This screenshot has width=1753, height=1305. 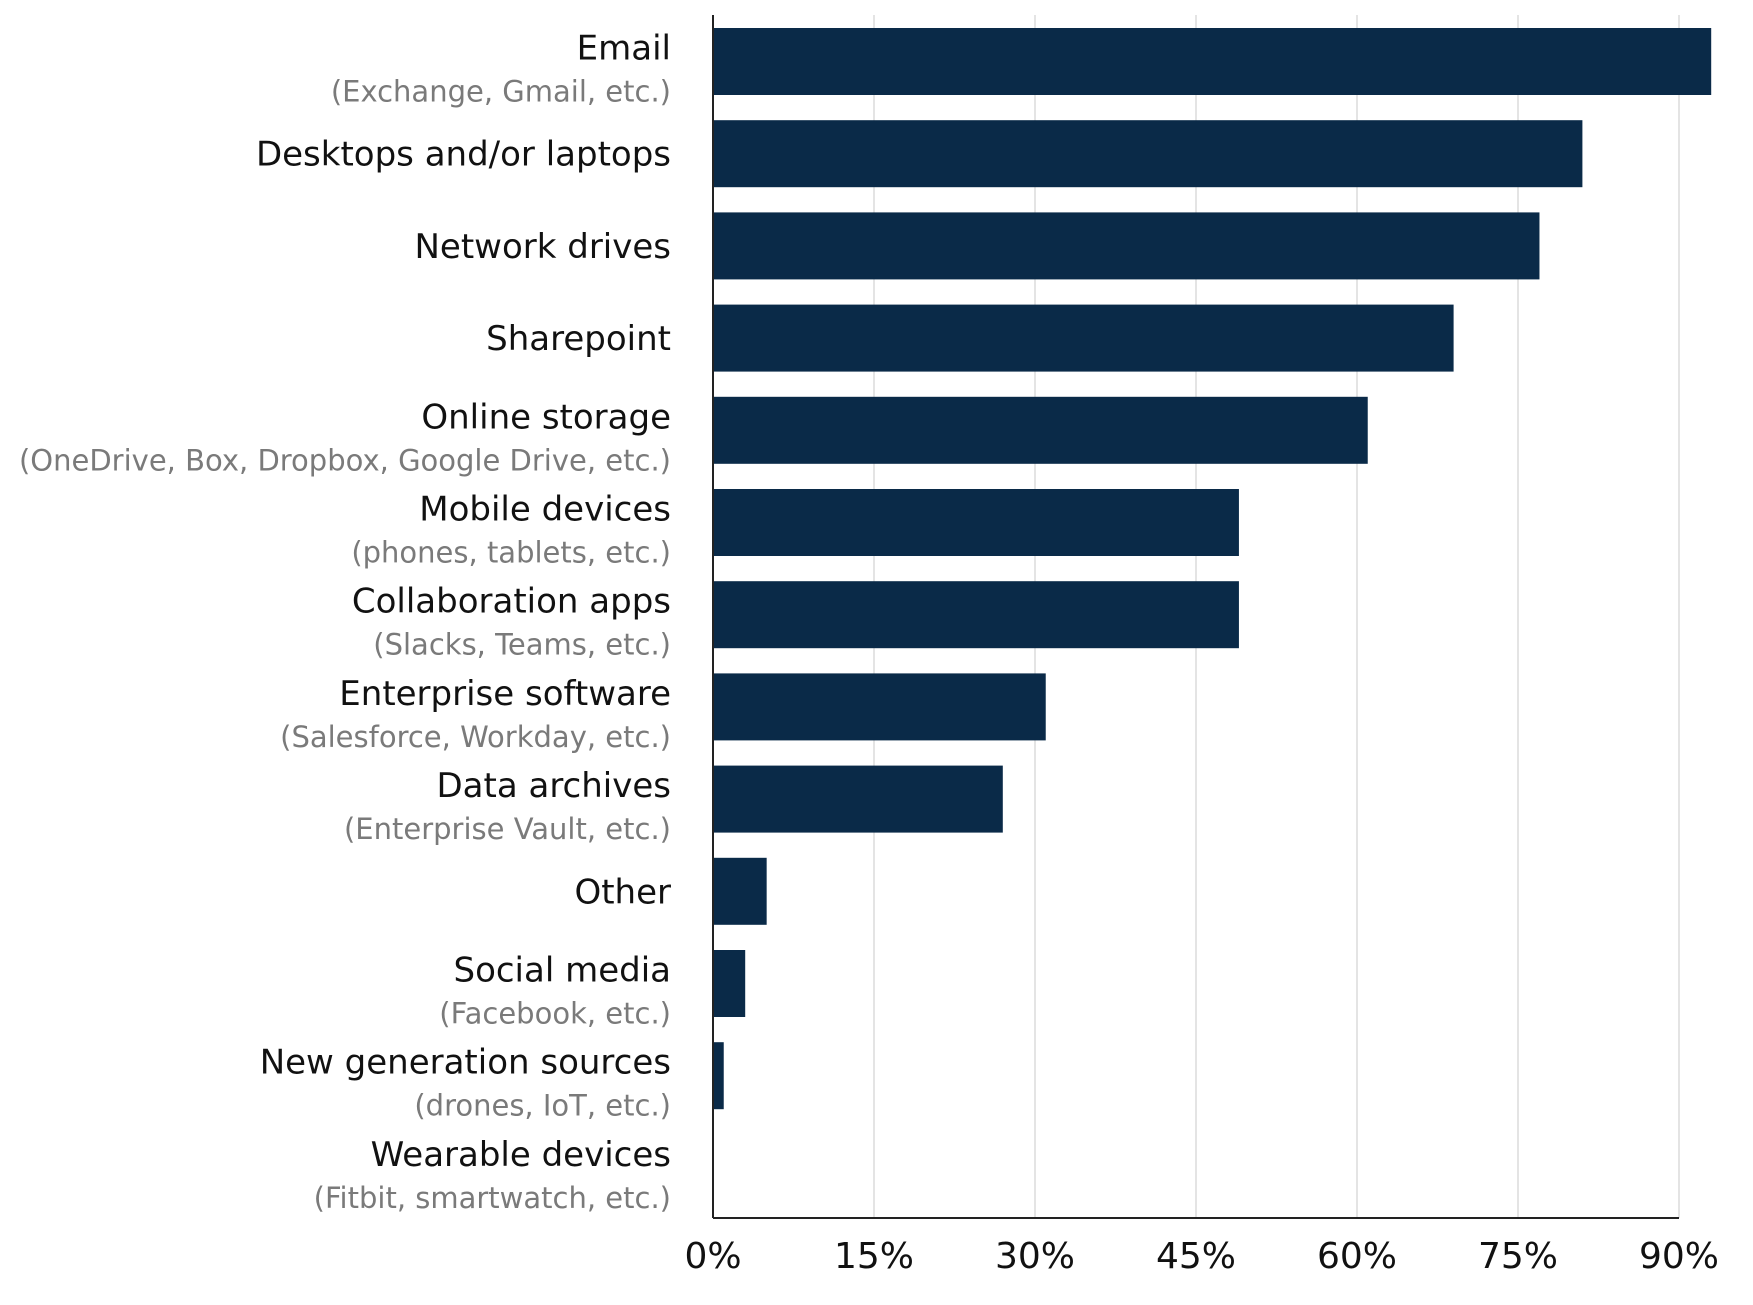 What do you see at coordinates (546, 417) in the screenshot?
I see `category-label: Online storage` at bounding box center [546, 417].